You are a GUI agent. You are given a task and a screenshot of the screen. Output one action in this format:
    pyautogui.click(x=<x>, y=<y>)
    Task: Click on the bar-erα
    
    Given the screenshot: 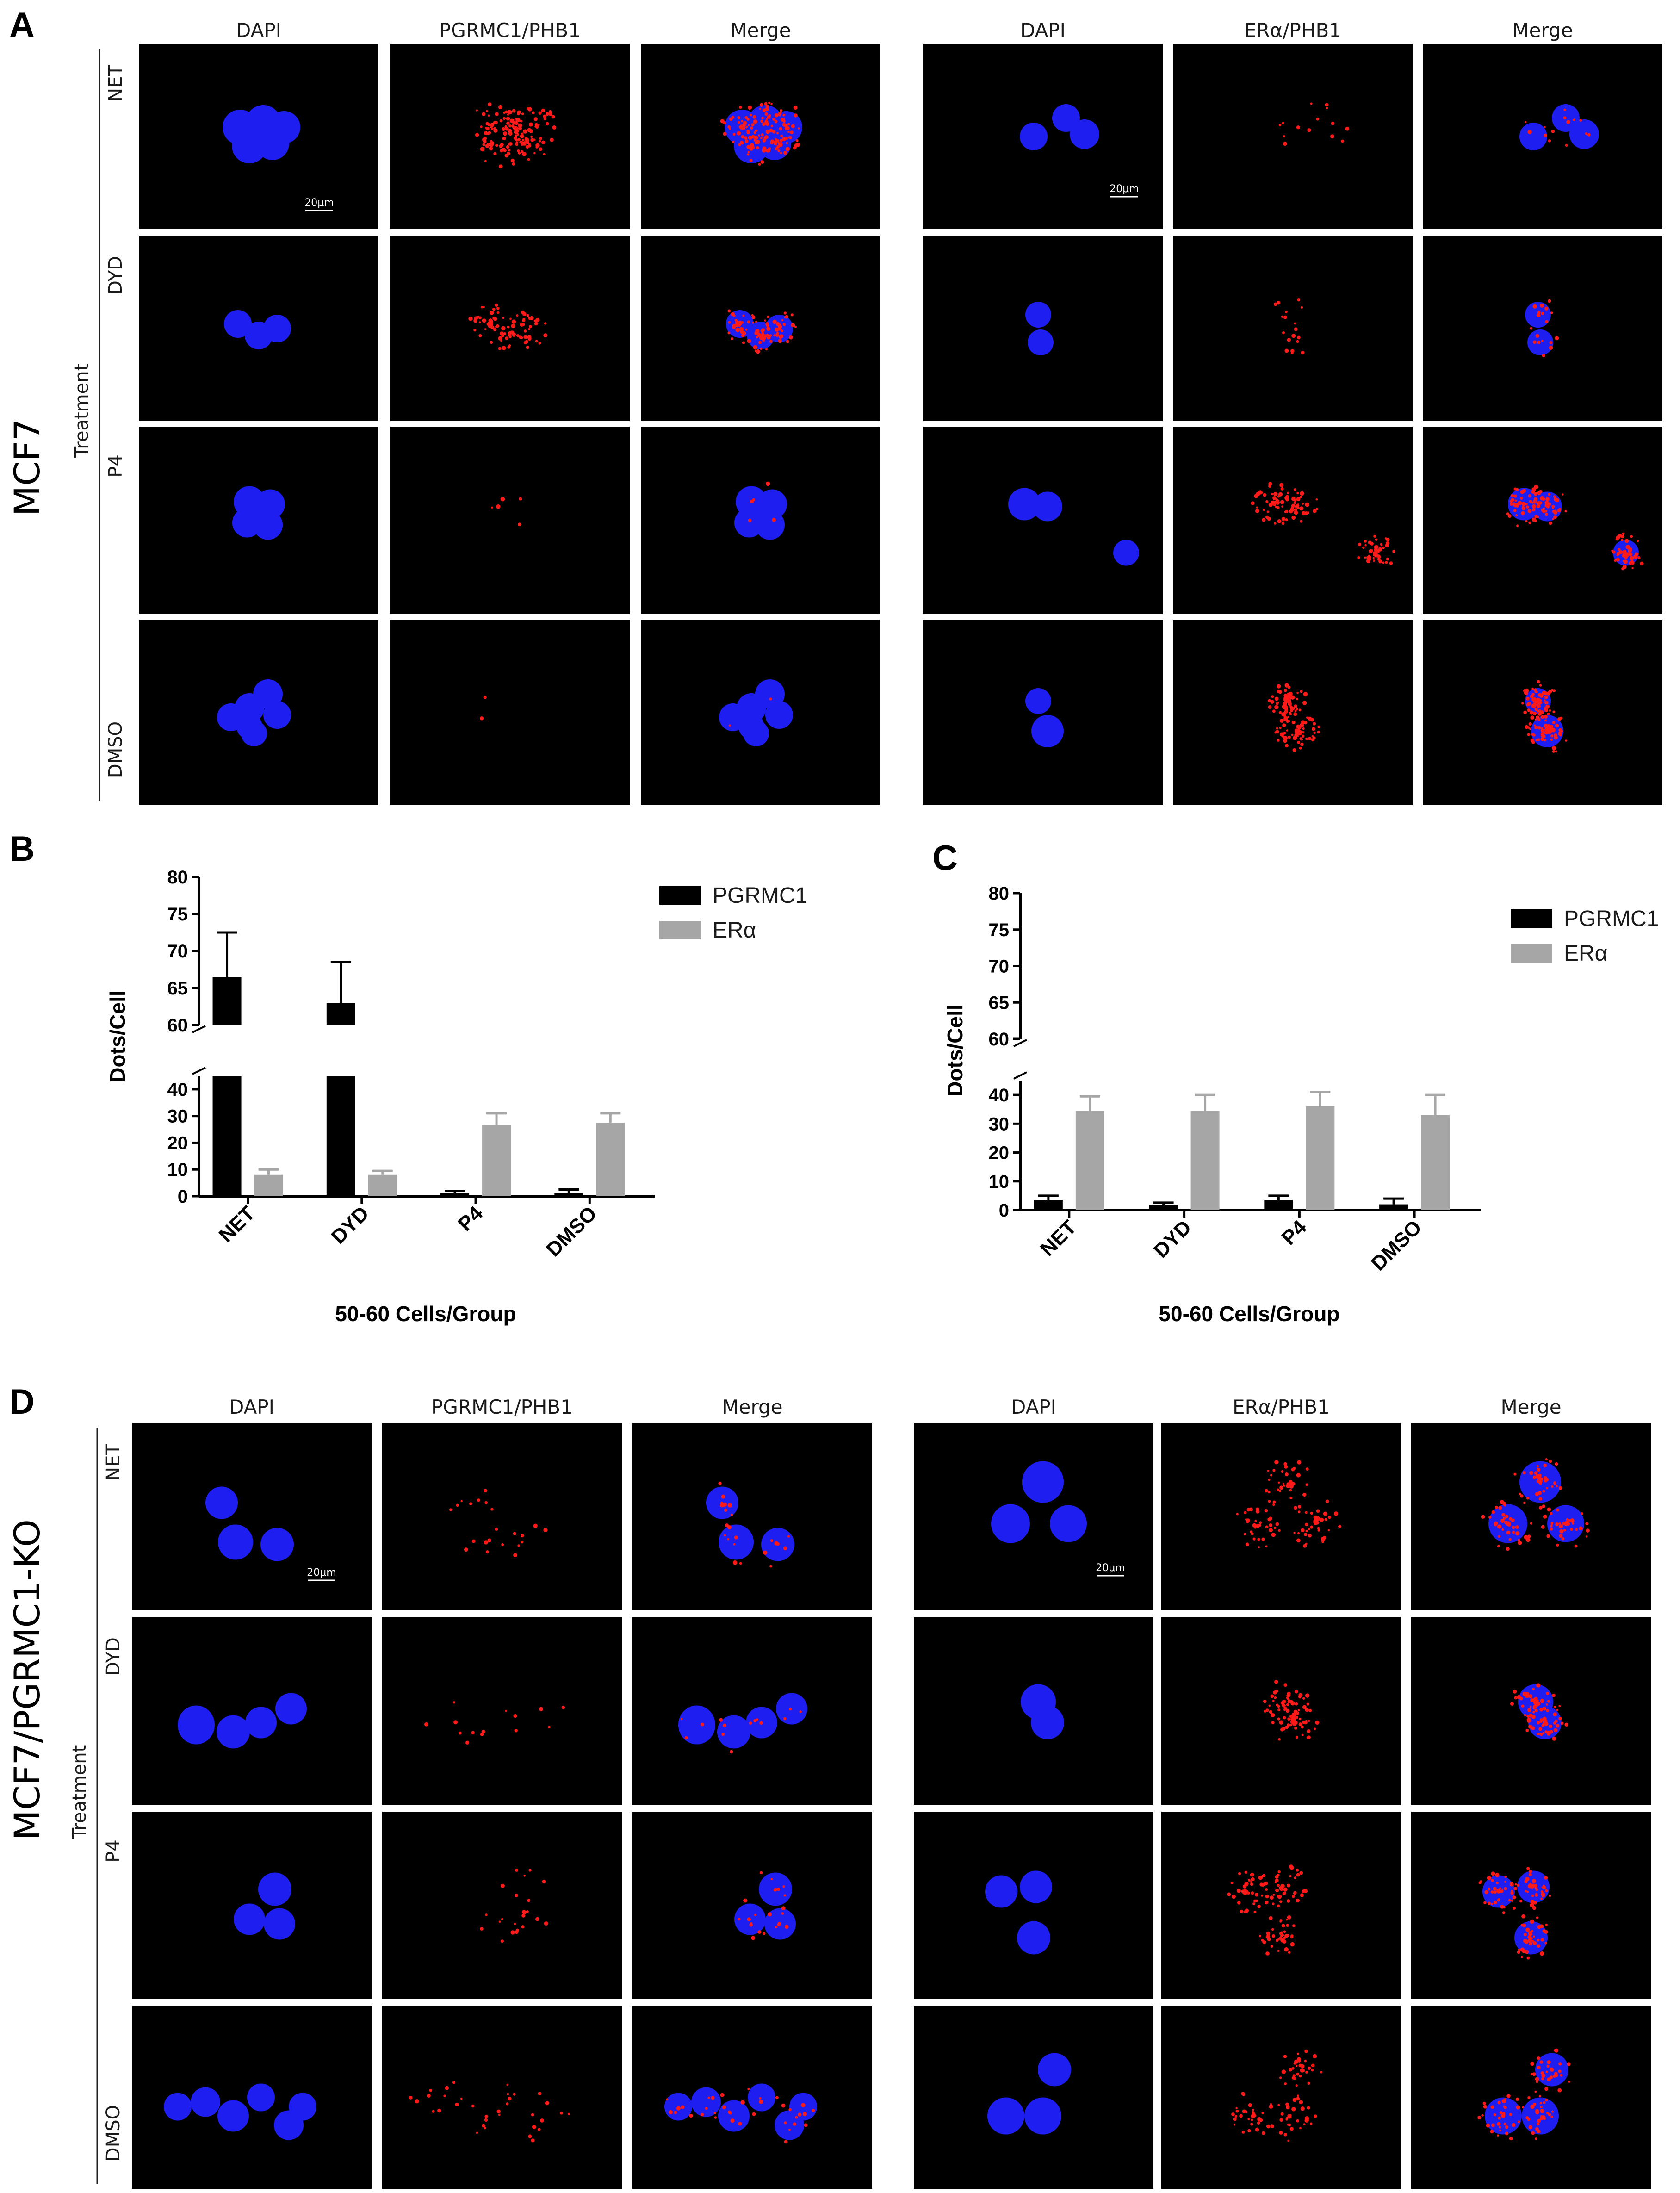 What is the action you would take?
    pyautogui.click(x=382, y=1185)
    